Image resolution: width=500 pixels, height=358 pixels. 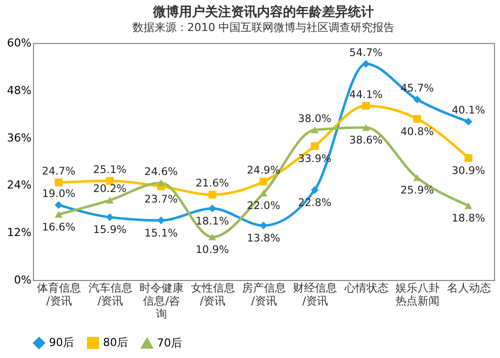 What do you see at coordinates (263, 27) in the screenshot?
I see `source-note: 数据来源：2010 中国互联网微博与社区调查研究报告` at bounding box center [263, 27].